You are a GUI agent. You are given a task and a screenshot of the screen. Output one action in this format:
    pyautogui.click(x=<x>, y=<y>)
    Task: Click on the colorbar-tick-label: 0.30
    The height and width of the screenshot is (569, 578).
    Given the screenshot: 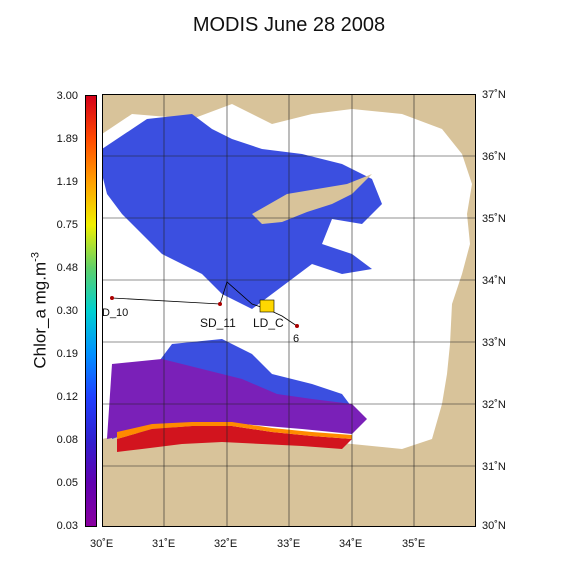 What is the action you would take?
    pyautogui.click(x=67, y=311)
    